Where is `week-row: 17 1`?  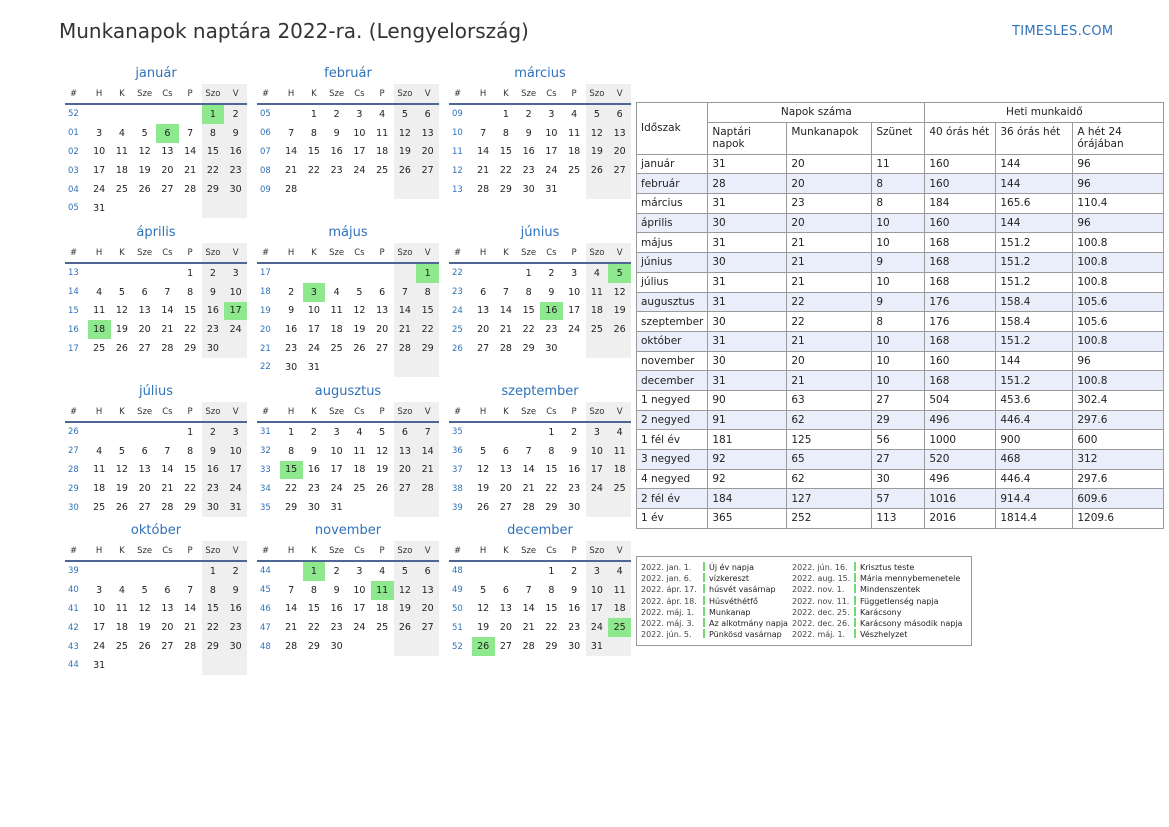
week-row: 17 1 is located at coordinates (348, 273).